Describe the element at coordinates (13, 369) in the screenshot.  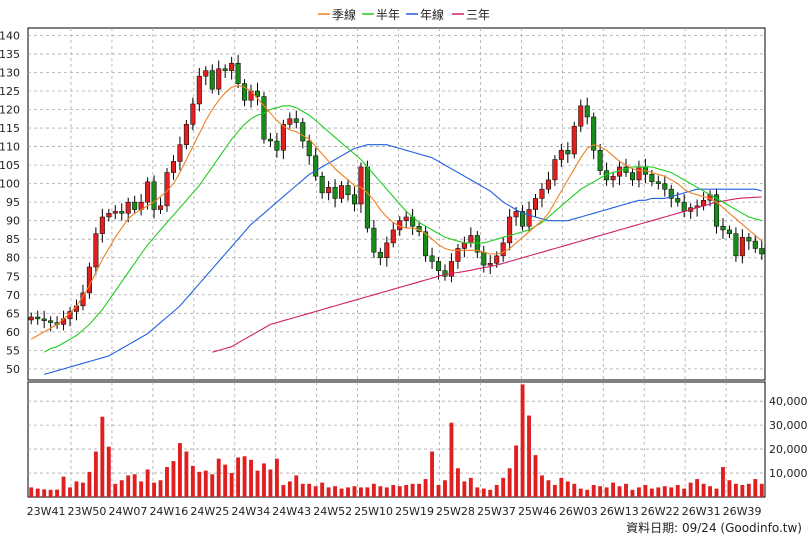
I see `price-y-tick-label: 50` at that location.